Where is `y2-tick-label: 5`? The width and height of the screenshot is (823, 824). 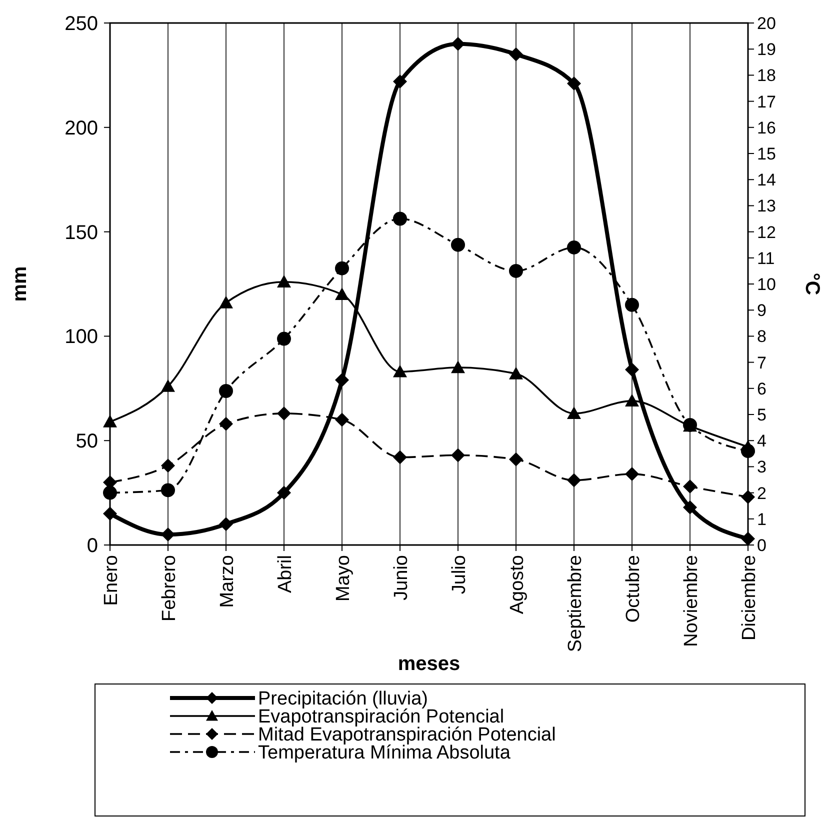
y2-tick-label: 5 is located at coordinates (761, 414).